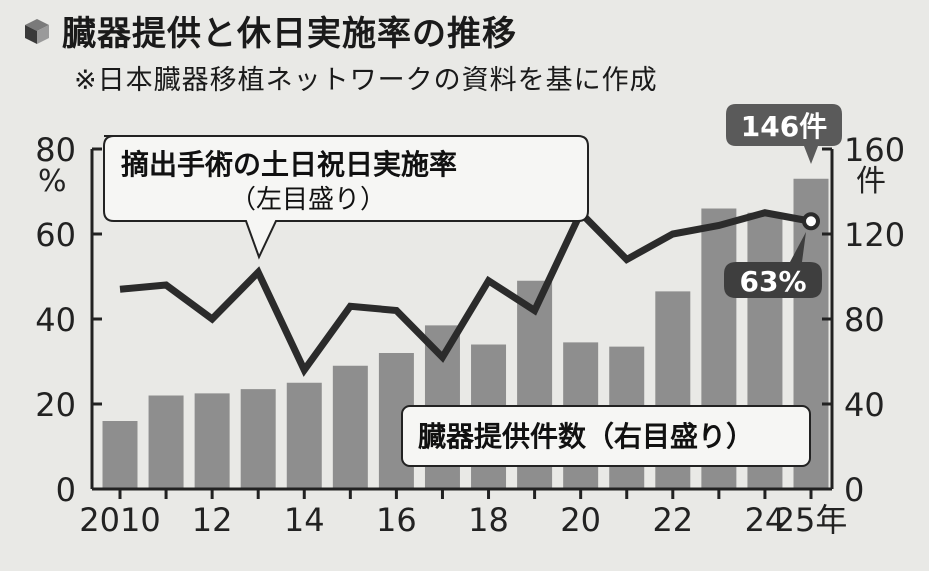  I want to click on bar-2012, so click(212, 441).